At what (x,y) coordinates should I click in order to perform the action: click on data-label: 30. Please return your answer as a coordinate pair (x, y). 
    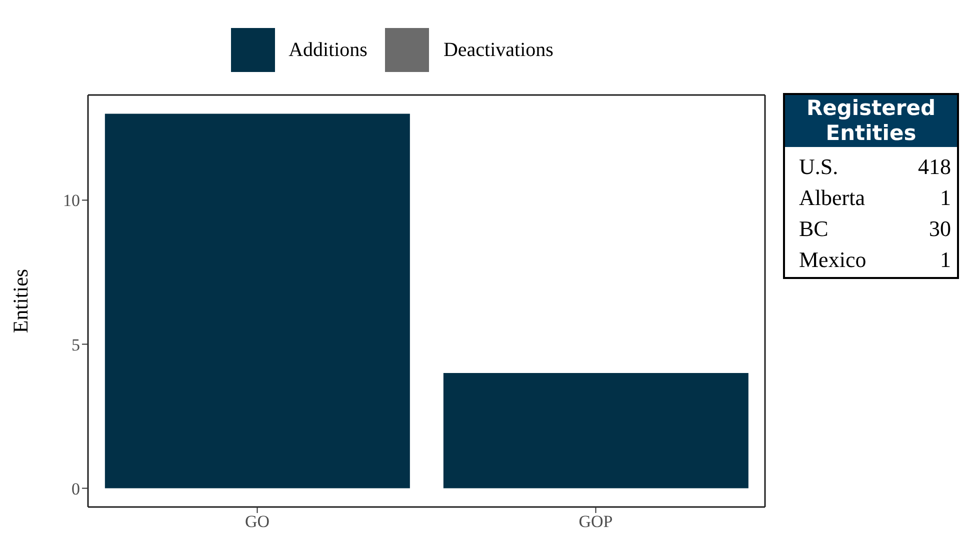
    Looking at the image, I should click on (940, 229).